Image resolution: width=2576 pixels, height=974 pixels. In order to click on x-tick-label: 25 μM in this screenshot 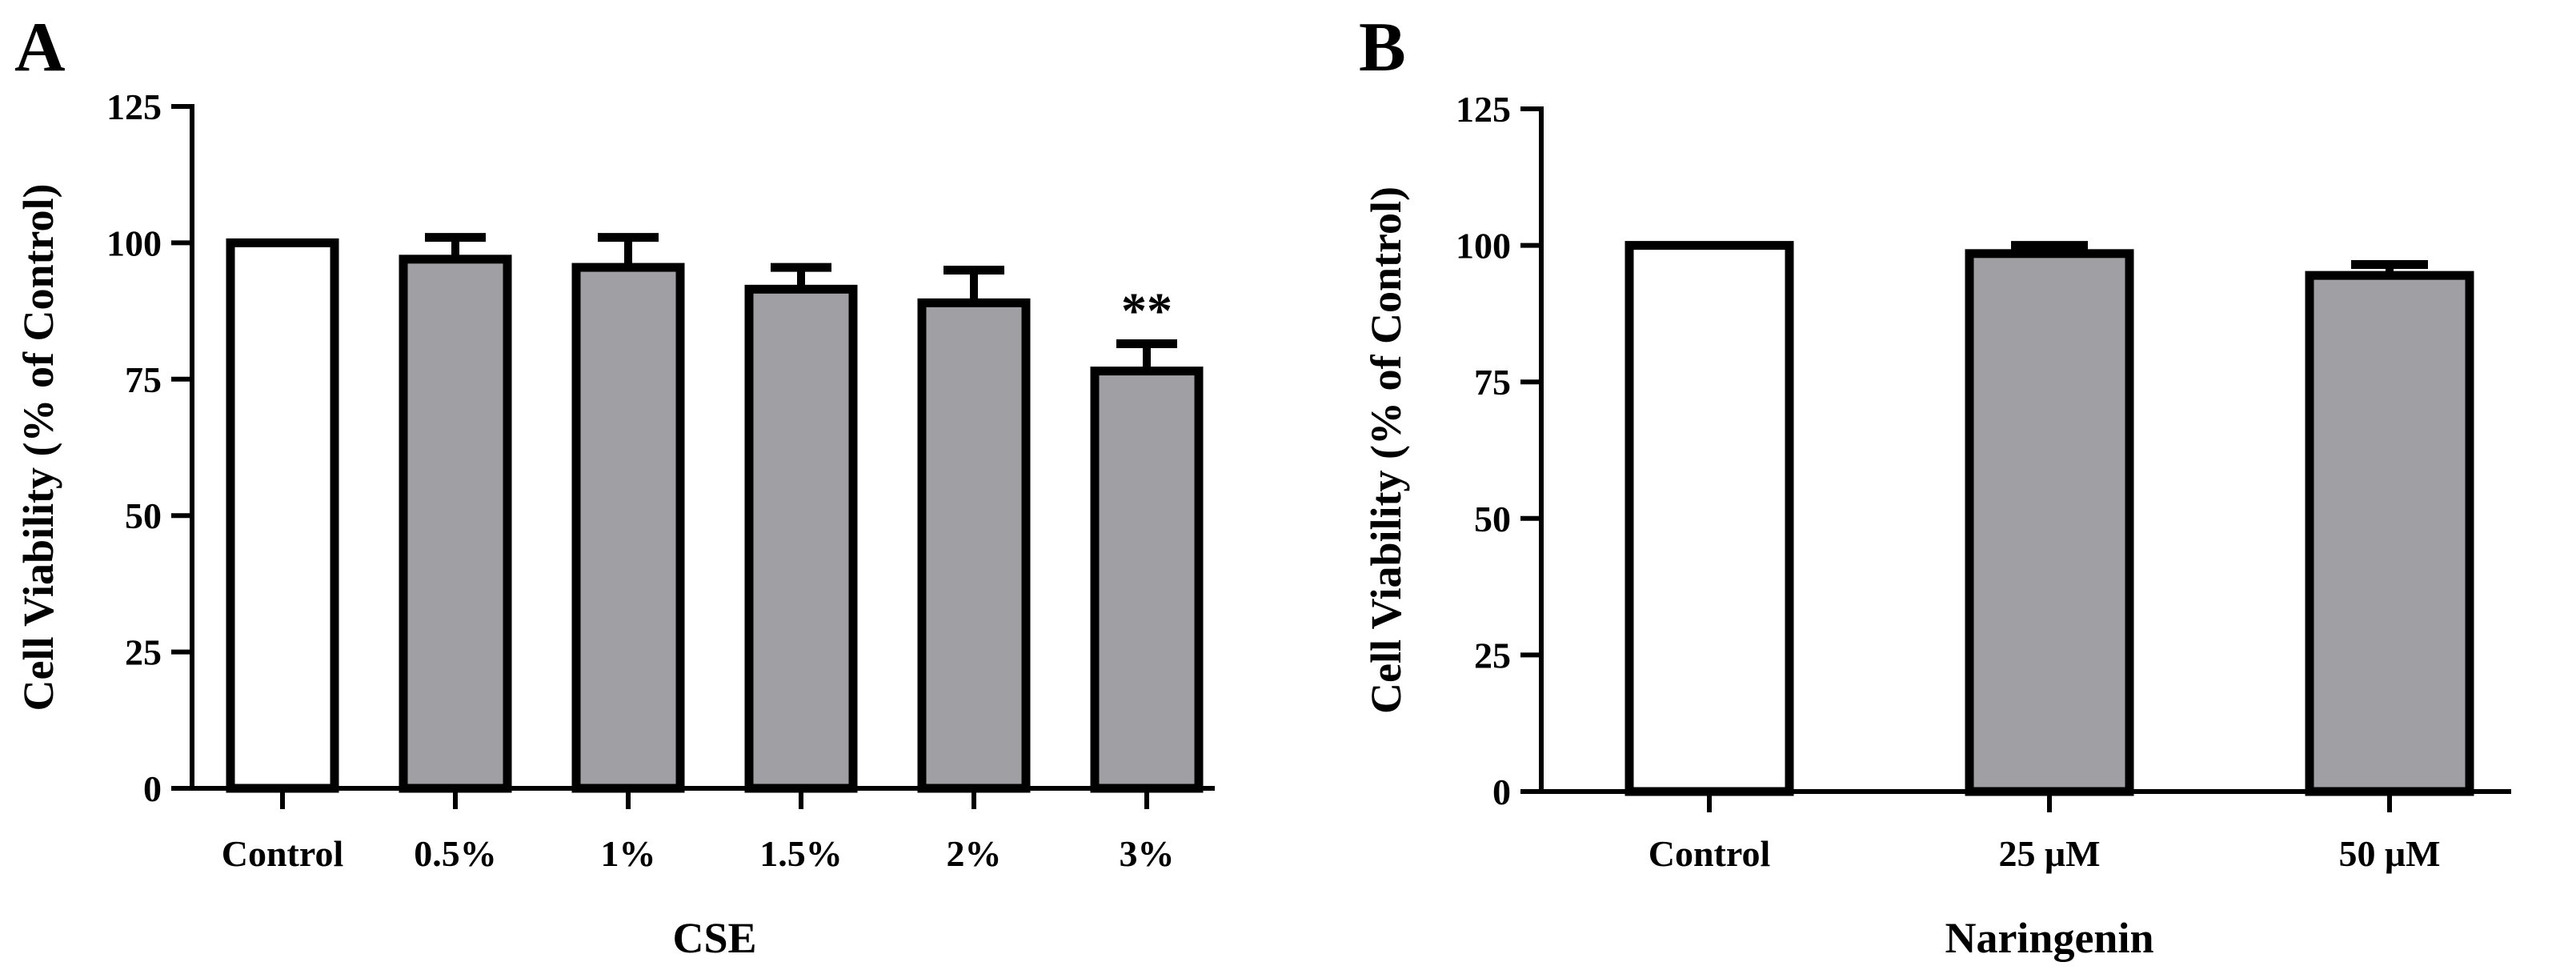, I will do `click(2050, 853)`.